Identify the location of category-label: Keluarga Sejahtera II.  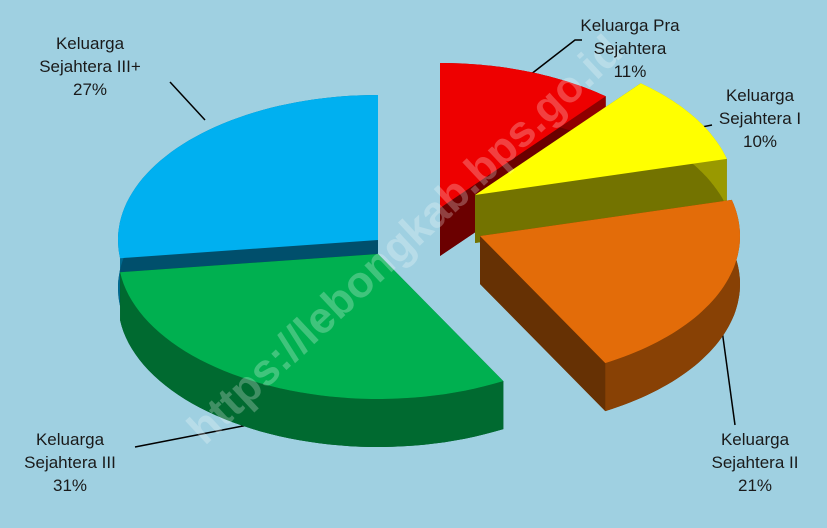
(755, 451).